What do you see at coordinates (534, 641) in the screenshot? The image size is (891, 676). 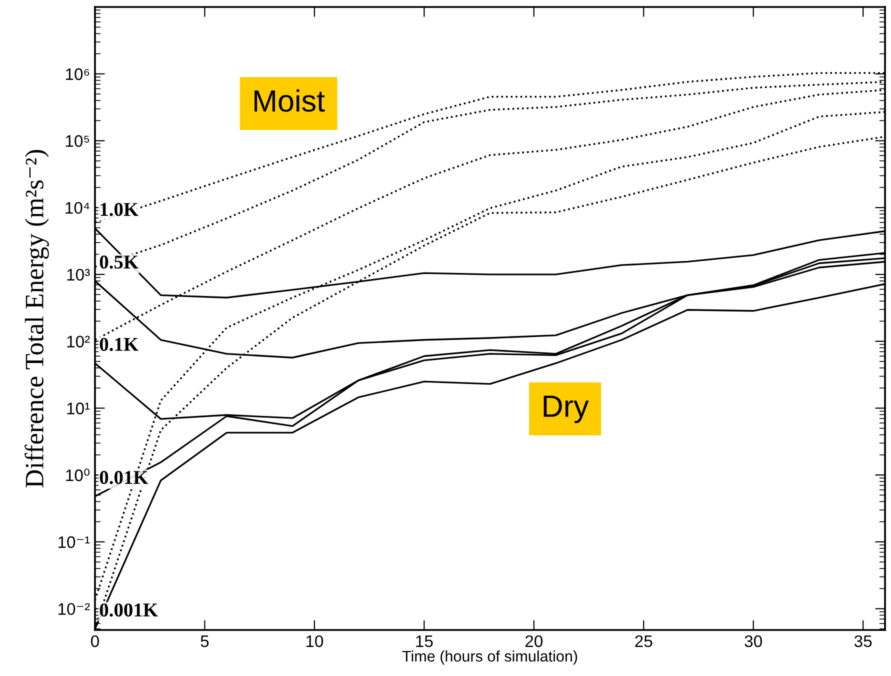 I see `x-tick-label: 20` at bounding box center [534, 641].